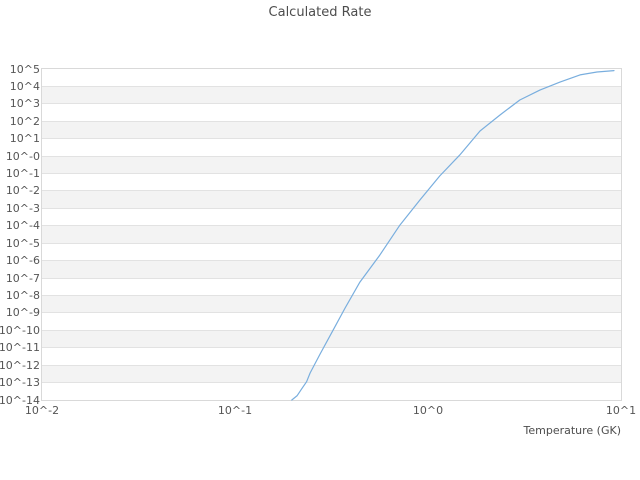 The image size is (640, 480). What do you see at coordinates (320, 12) in the screenshot?
I see `chart-title: Calculated Rate` at bounding box center [320, 12].